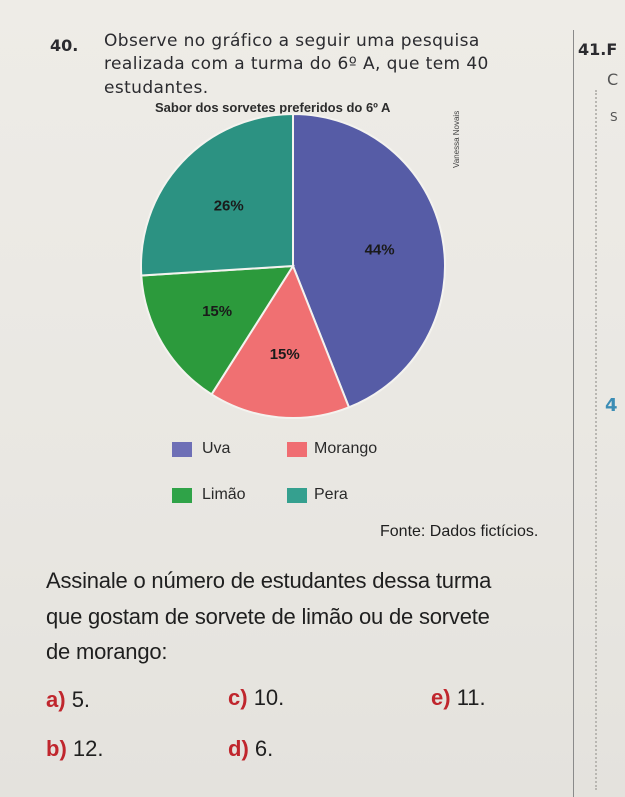  Describe the element at coordinates (611, 405) in the screenshot. I see `side-mark-4: 4` at that location.